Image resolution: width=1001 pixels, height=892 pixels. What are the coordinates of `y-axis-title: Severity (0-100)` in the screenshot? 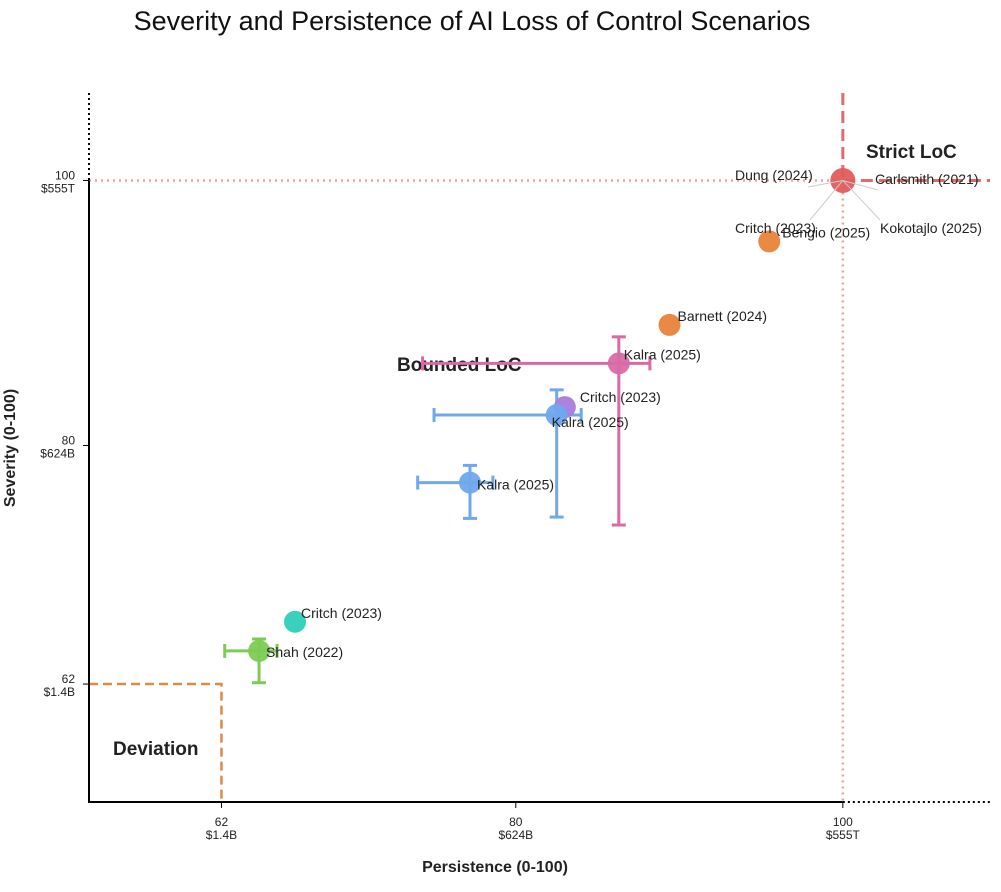 It's located at (10, 448).